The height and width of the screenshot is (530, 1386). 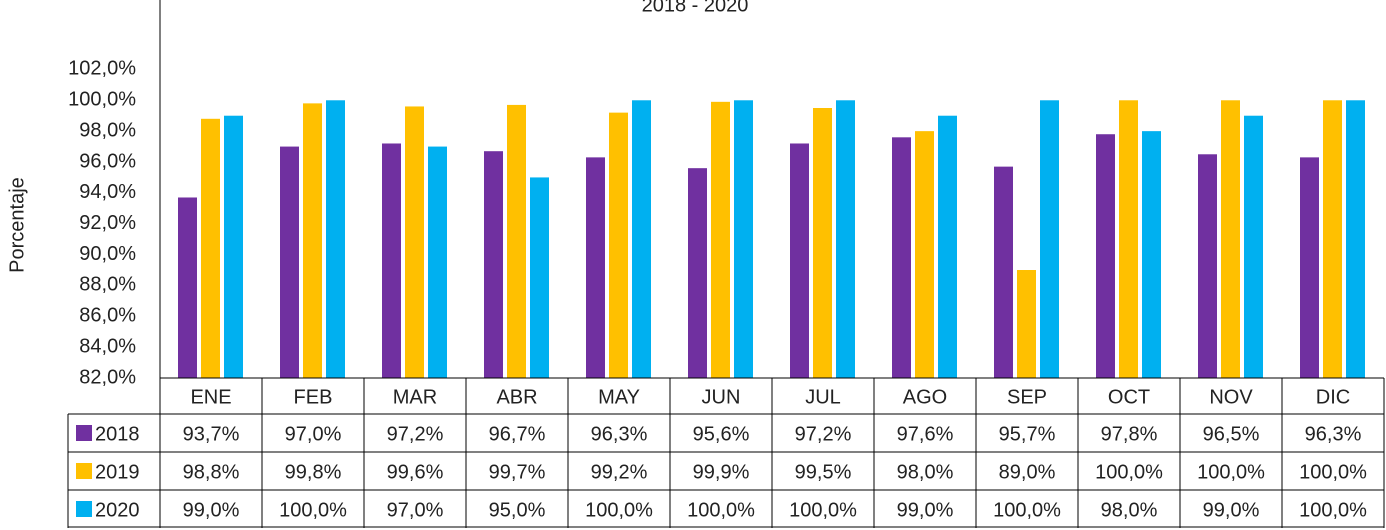 What do you see at coordinates (1333, 397) in the screenshot?
I see `x-tick-label: DIC` at bounding box center [1333, 397].